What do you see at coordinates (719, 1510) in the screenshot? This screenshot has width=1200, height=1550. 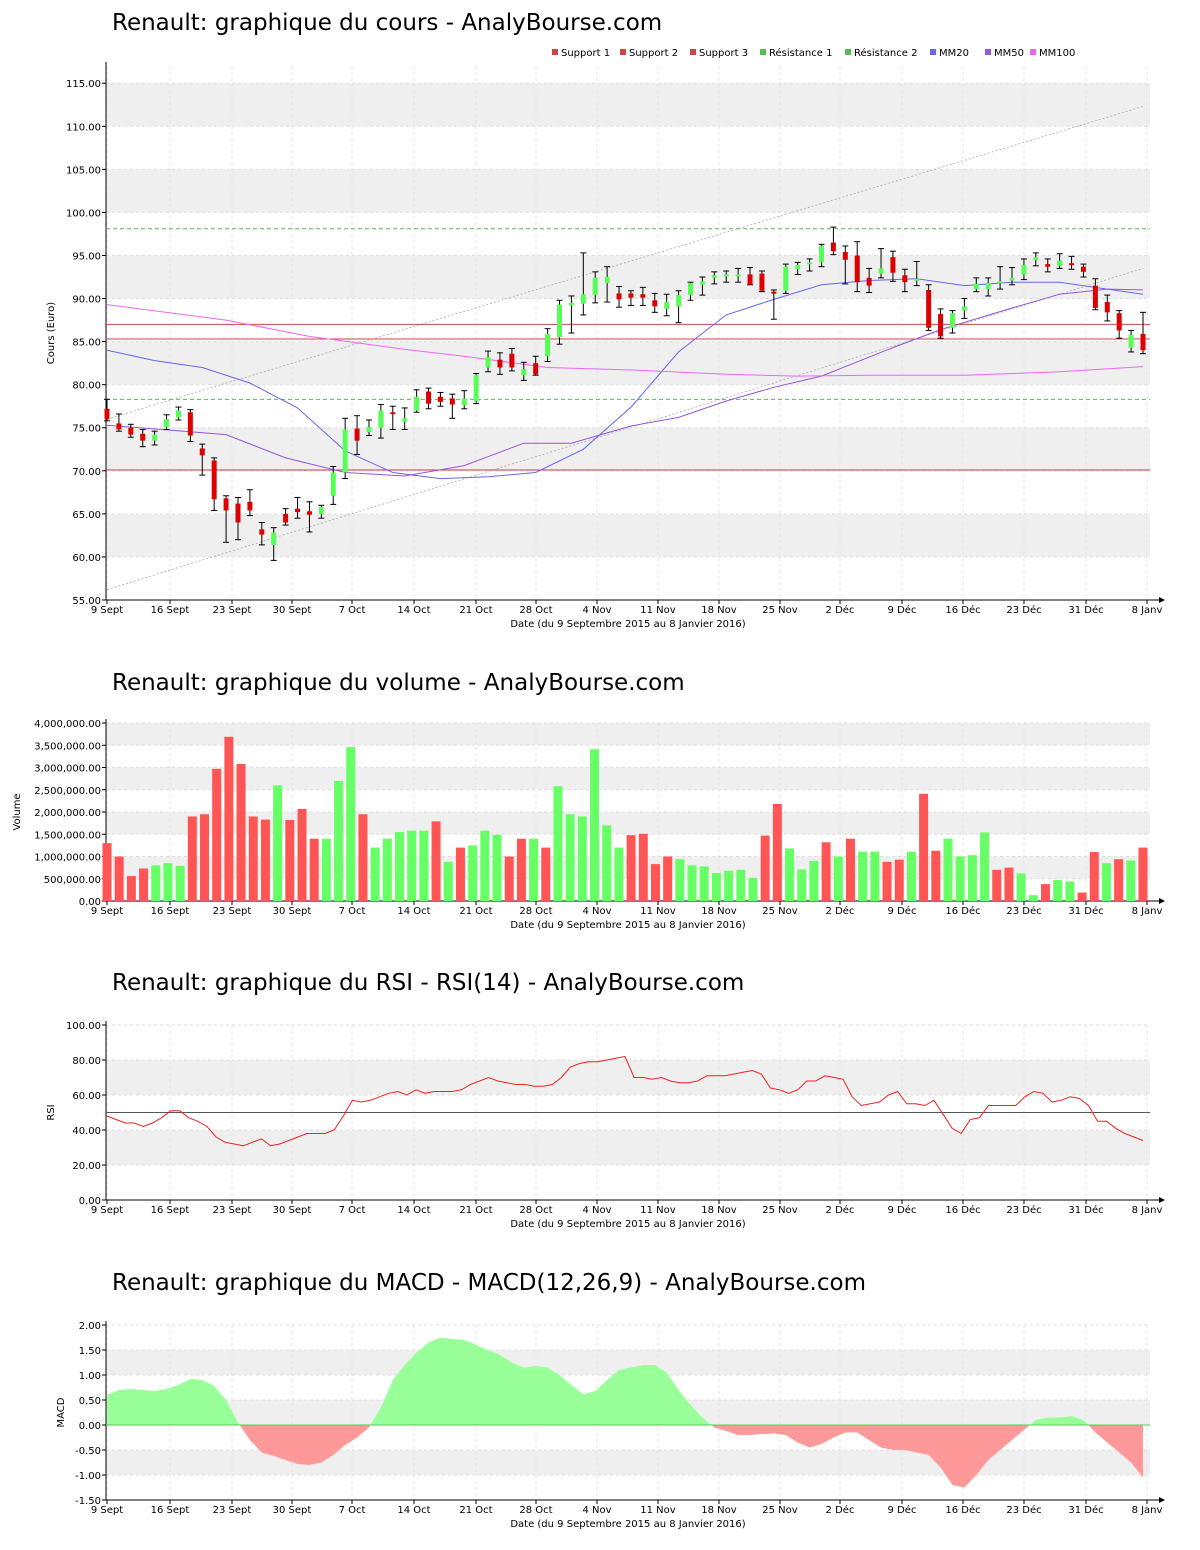 I see `macd-xtick-label: 18 Nov` at bounding box center [719, 1510].